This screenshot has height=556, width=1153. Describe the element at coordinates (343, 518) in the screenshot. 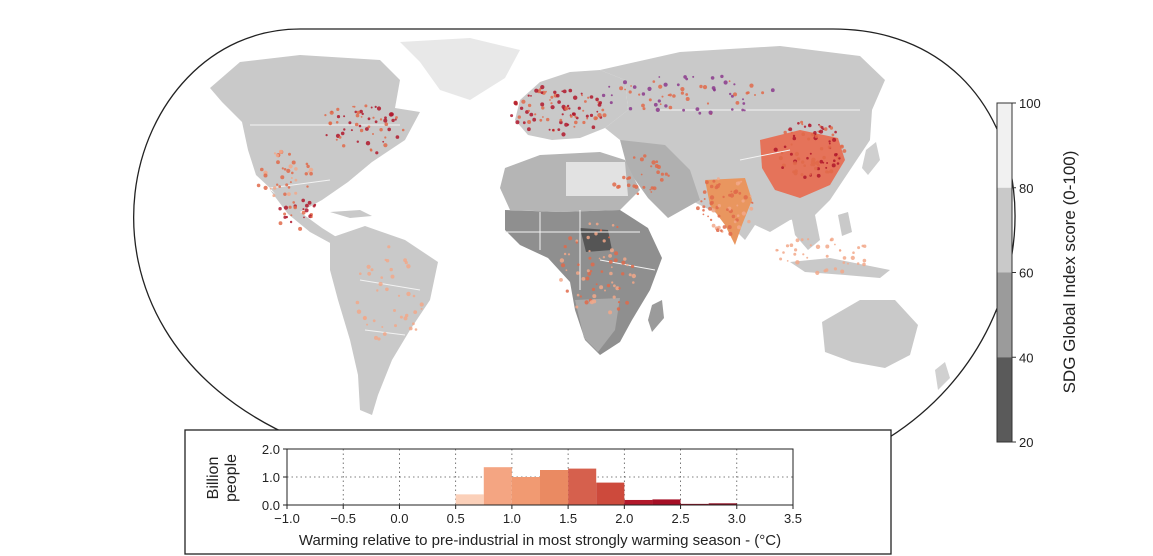

I see `histogram-x-tick-label-1: −0.5` at that location.